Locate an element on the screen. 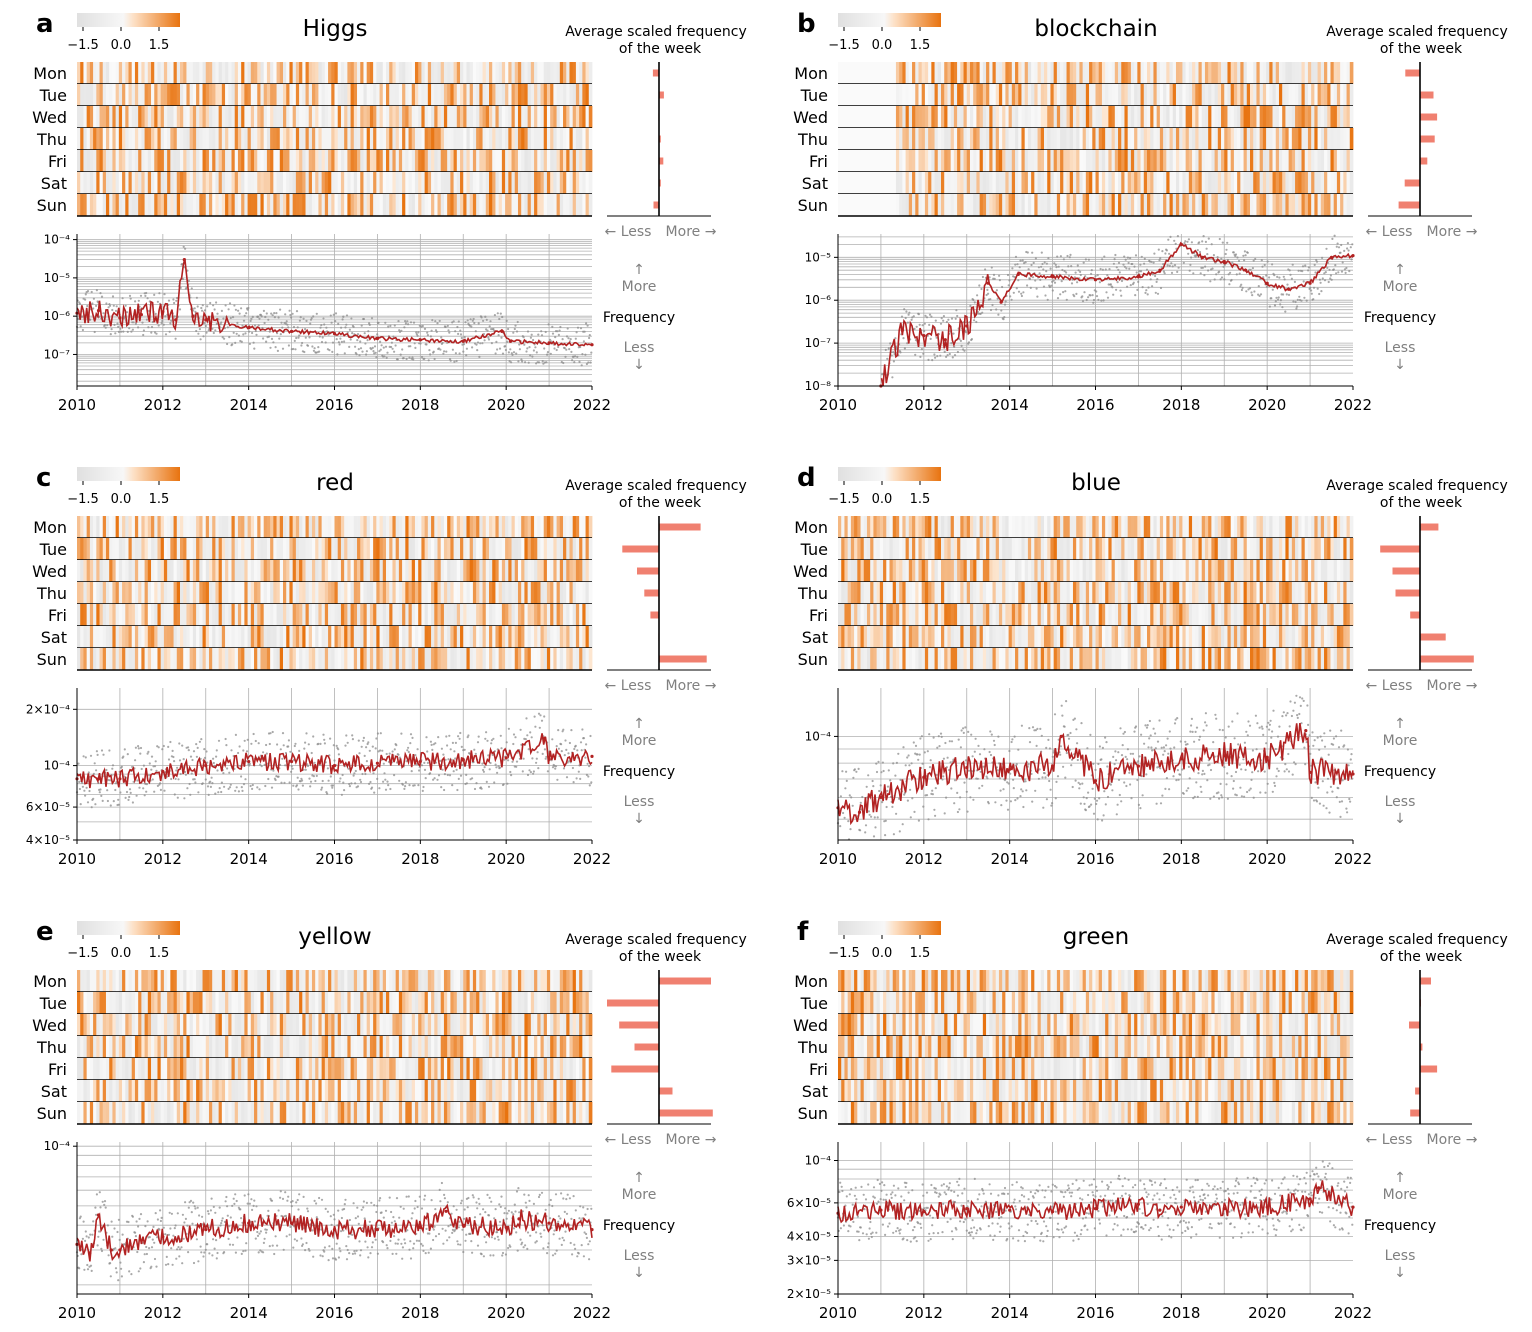 This screenshot has width=1532, height=1332. heatmap-row-fri is located at coordinates (335, 161).